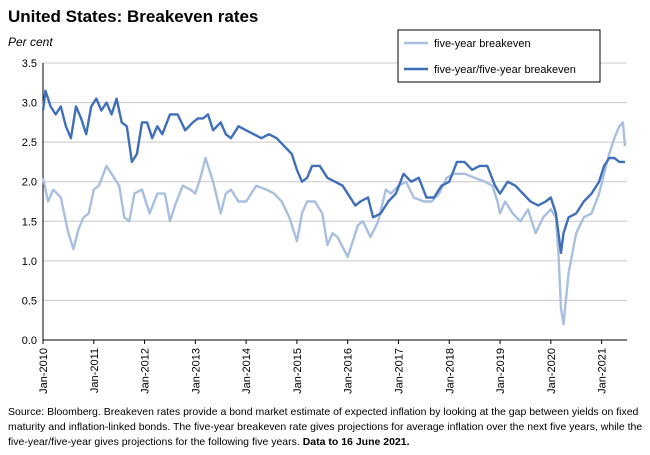  Describe the element at coordinates (501, 371) in the screenshot. I see `x-tick-label: Jan-2019` at that location.